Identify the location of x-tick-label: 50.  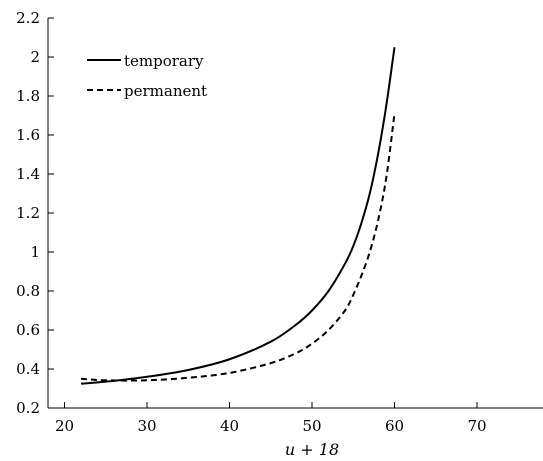
(311, 426).